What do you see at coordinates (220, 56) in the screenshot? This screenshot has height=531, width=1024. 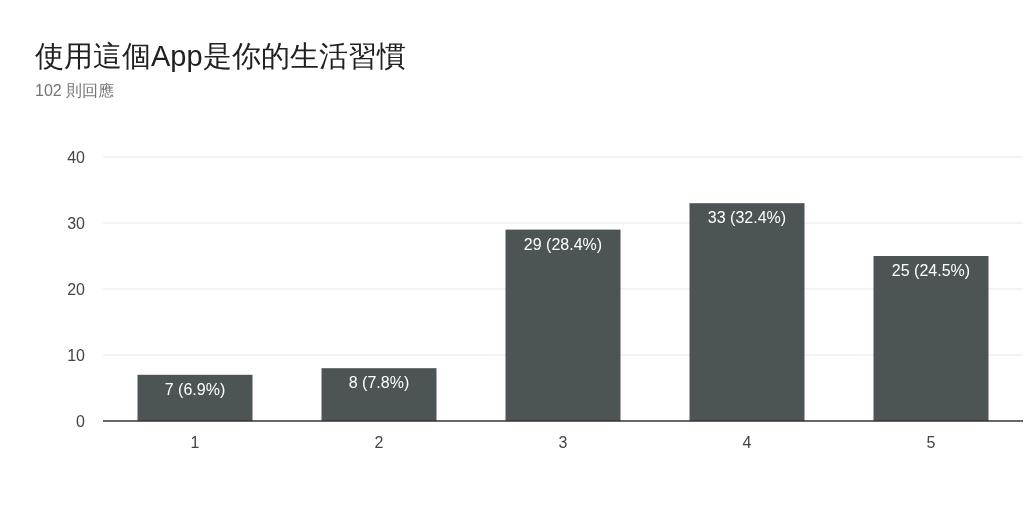 I see `title: 使用這個App是你的生活習慣` at bounding box center [220, 56].